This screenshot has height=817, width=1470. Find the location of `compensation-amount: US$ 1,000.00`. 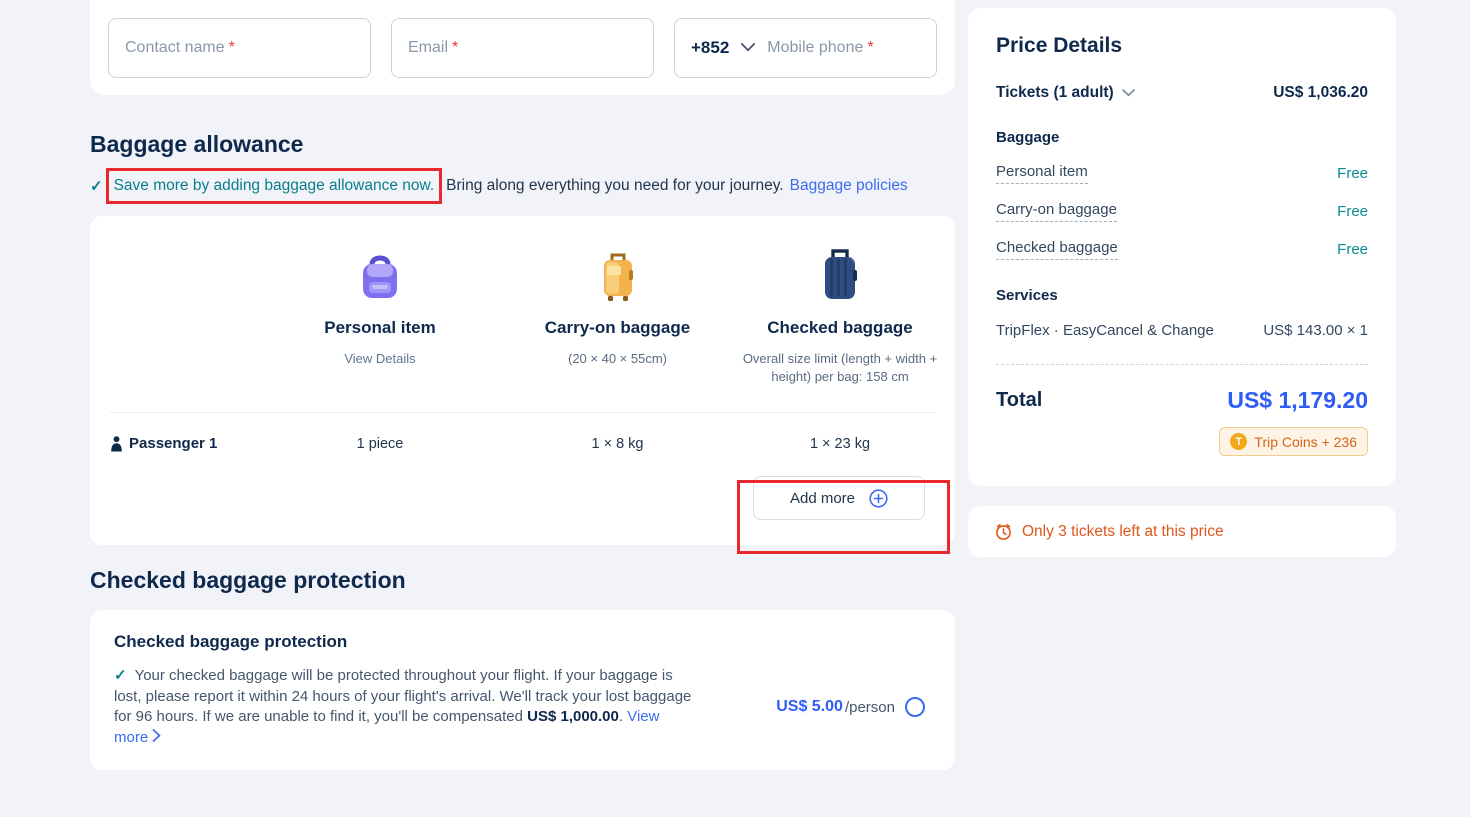

compensation-amount: US$ 1,000.00 is located at coordinates (573, 716).